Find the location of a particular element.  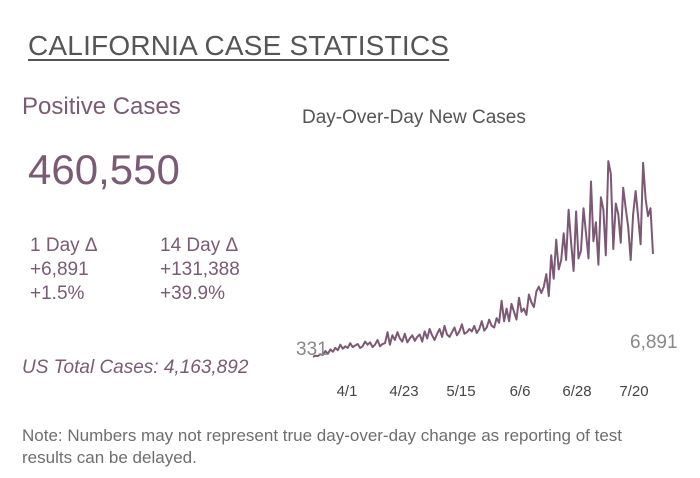

one-day-delta: 1 Day Δ +6,891 +1.5% is located at coordinates (64, 270).